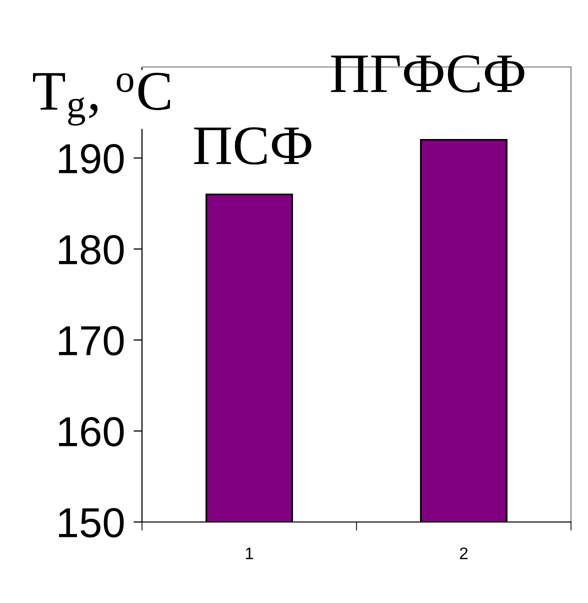 The image size is (588, 603). I want to click on y-tick-label: 150, so click(91, 523).